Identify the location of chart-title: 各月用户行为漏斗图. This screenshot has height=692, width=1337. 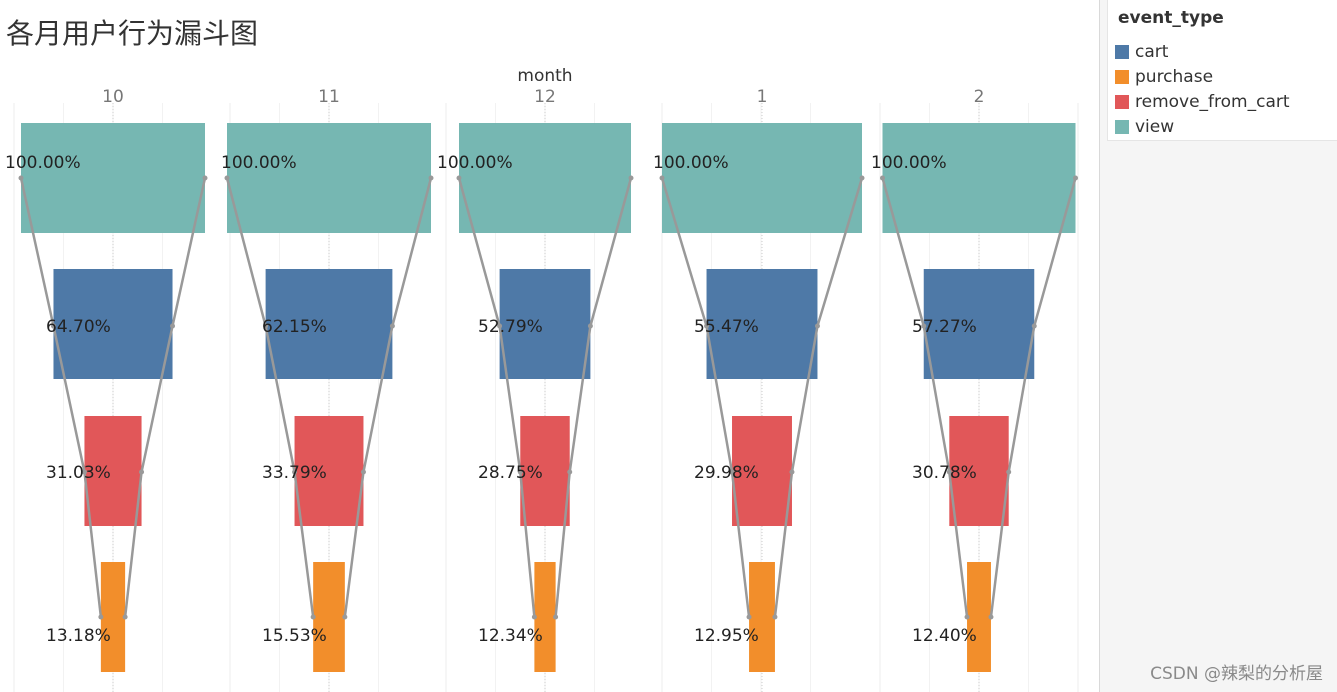
(132, 33).